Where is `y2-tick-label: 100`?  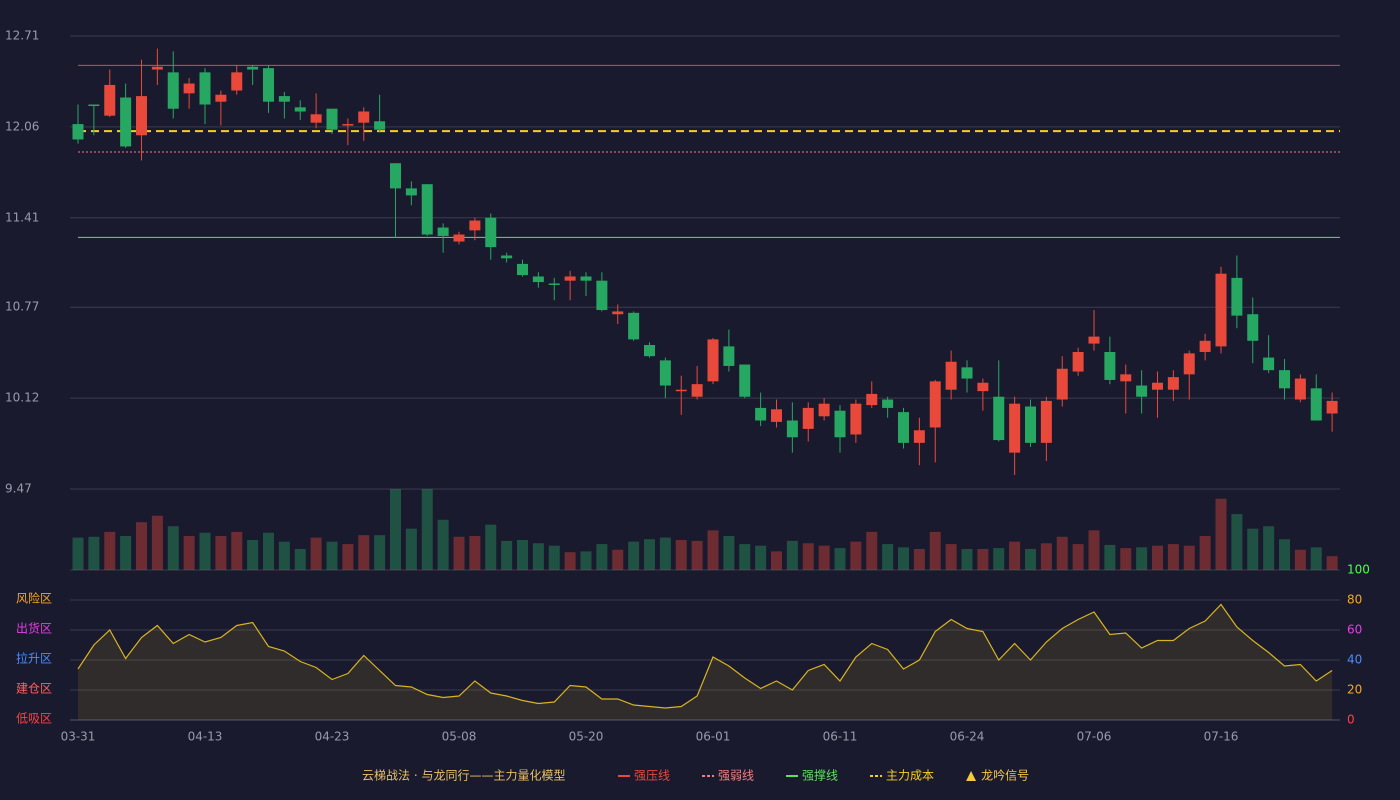 y2-tick-label: 100 is located at coordinates (1358, 570).